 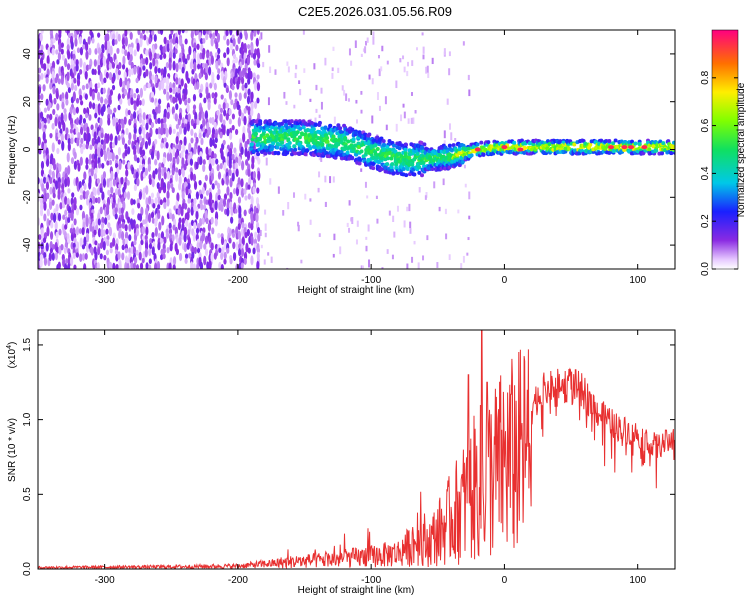 I want to click on snr-scale-exponent: 4, so click(x=9, y=347).